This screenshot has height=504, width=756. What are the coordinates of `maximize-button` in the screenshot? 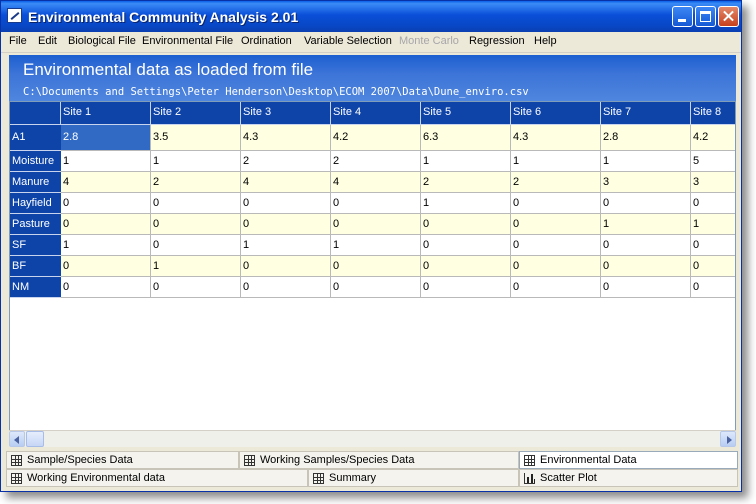 It's located at (705, 16).